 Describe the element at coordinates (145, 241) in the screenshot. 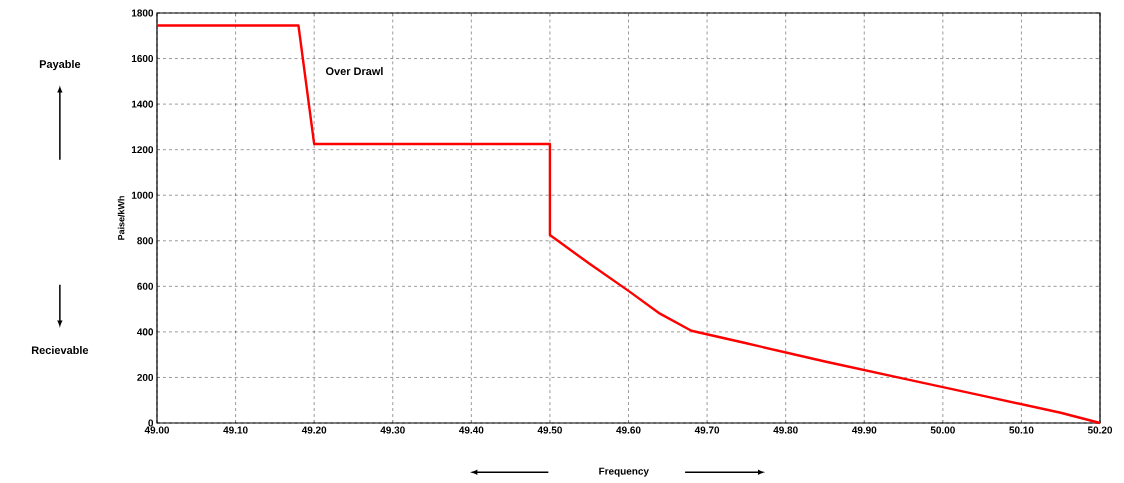

I see `y-tick-label: 800` at that location.